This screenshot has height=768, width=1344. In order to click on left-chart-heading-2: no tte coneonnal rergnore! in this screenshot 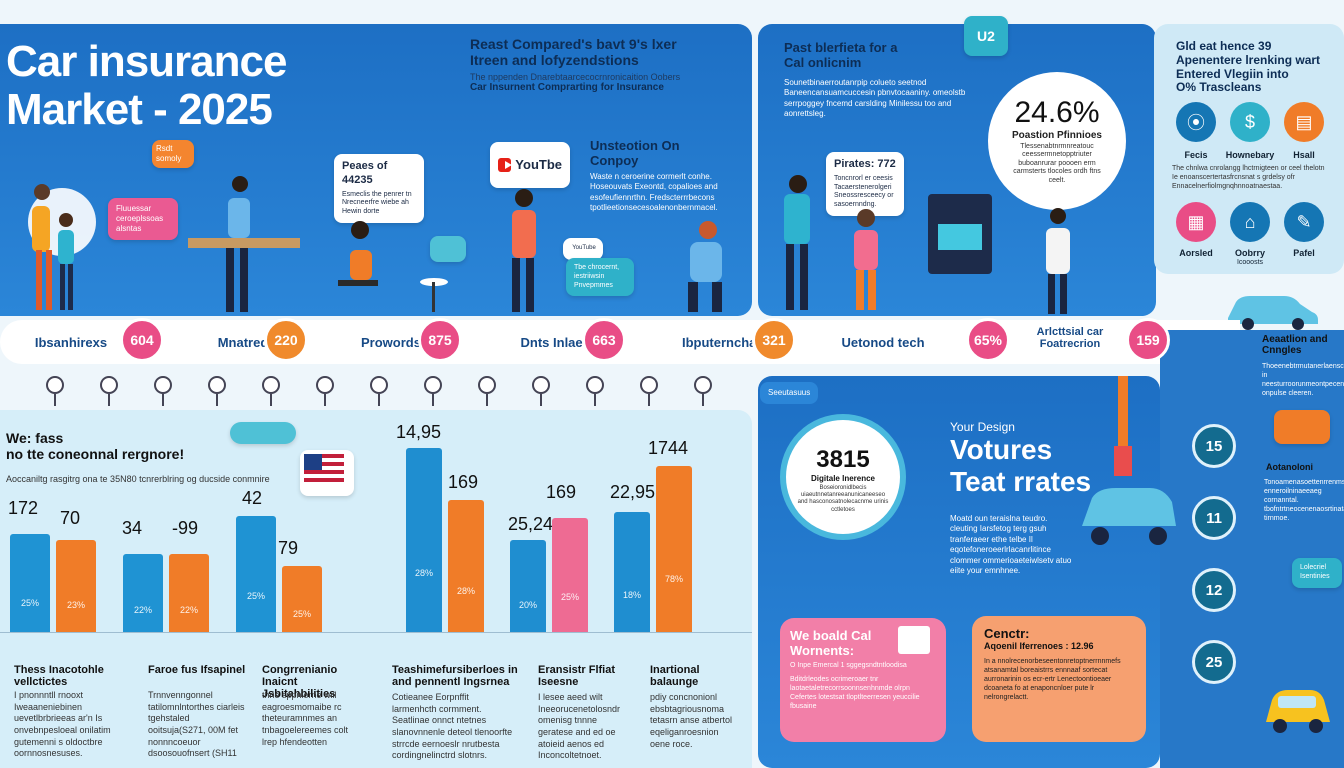, I will do `click(95, 454)`.